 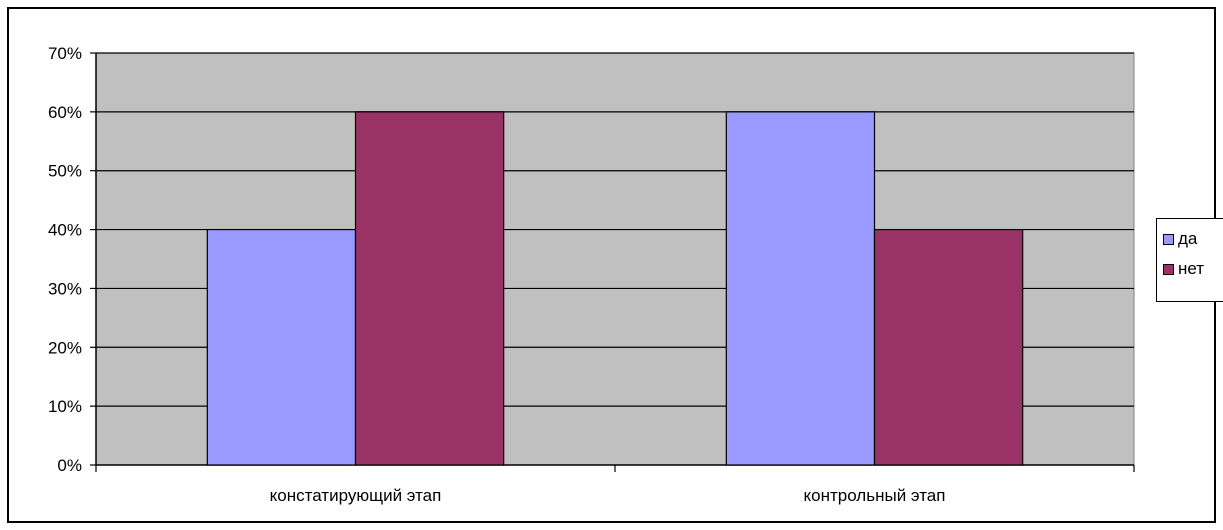 I want to click on legend-item-net: нет, so click(x=1183, y=269).